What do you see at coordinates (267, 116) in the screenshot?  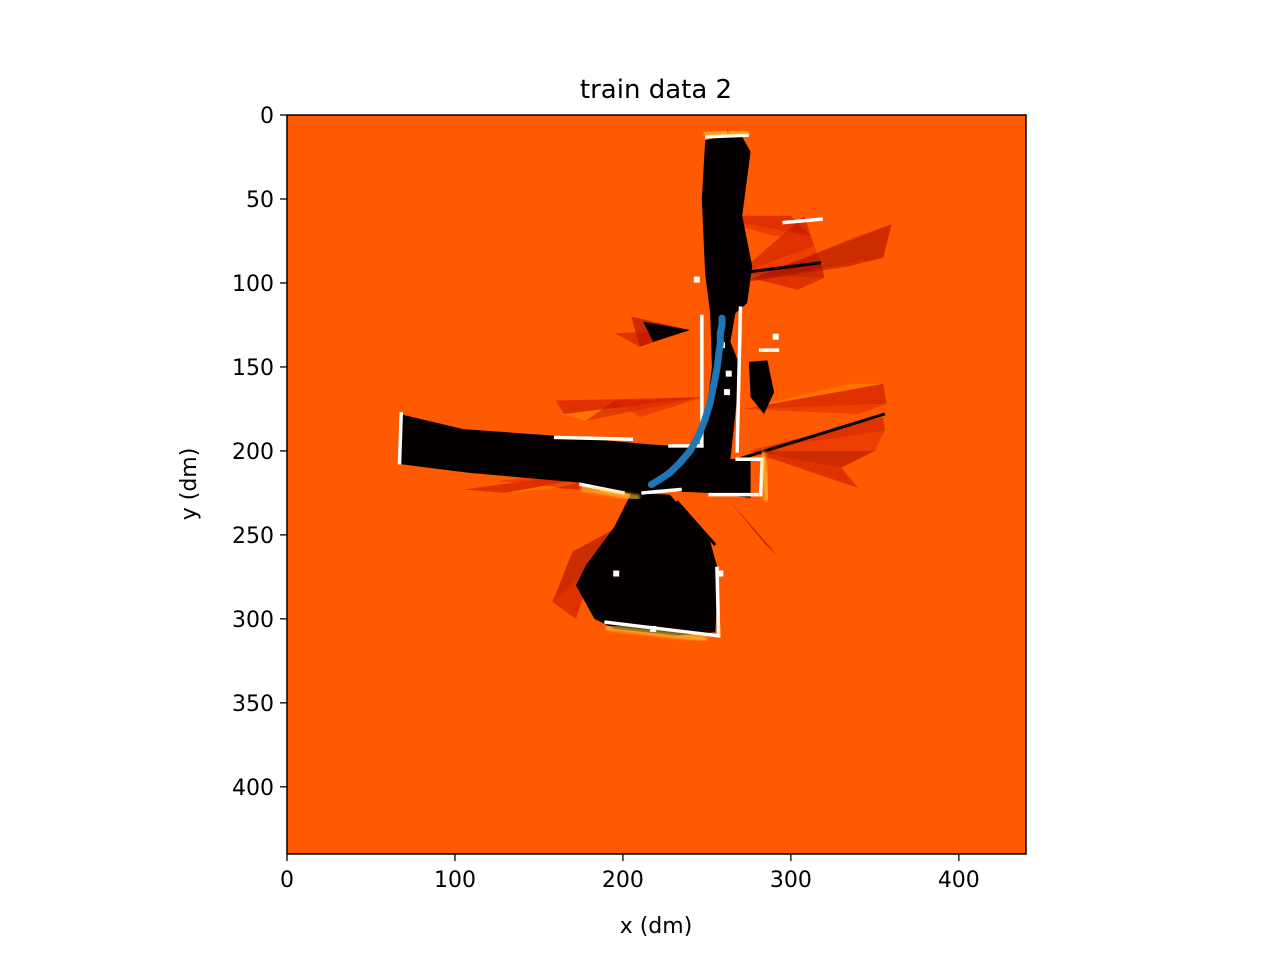 I see `y-tick-label: 0` at bounding box center [267, 116].